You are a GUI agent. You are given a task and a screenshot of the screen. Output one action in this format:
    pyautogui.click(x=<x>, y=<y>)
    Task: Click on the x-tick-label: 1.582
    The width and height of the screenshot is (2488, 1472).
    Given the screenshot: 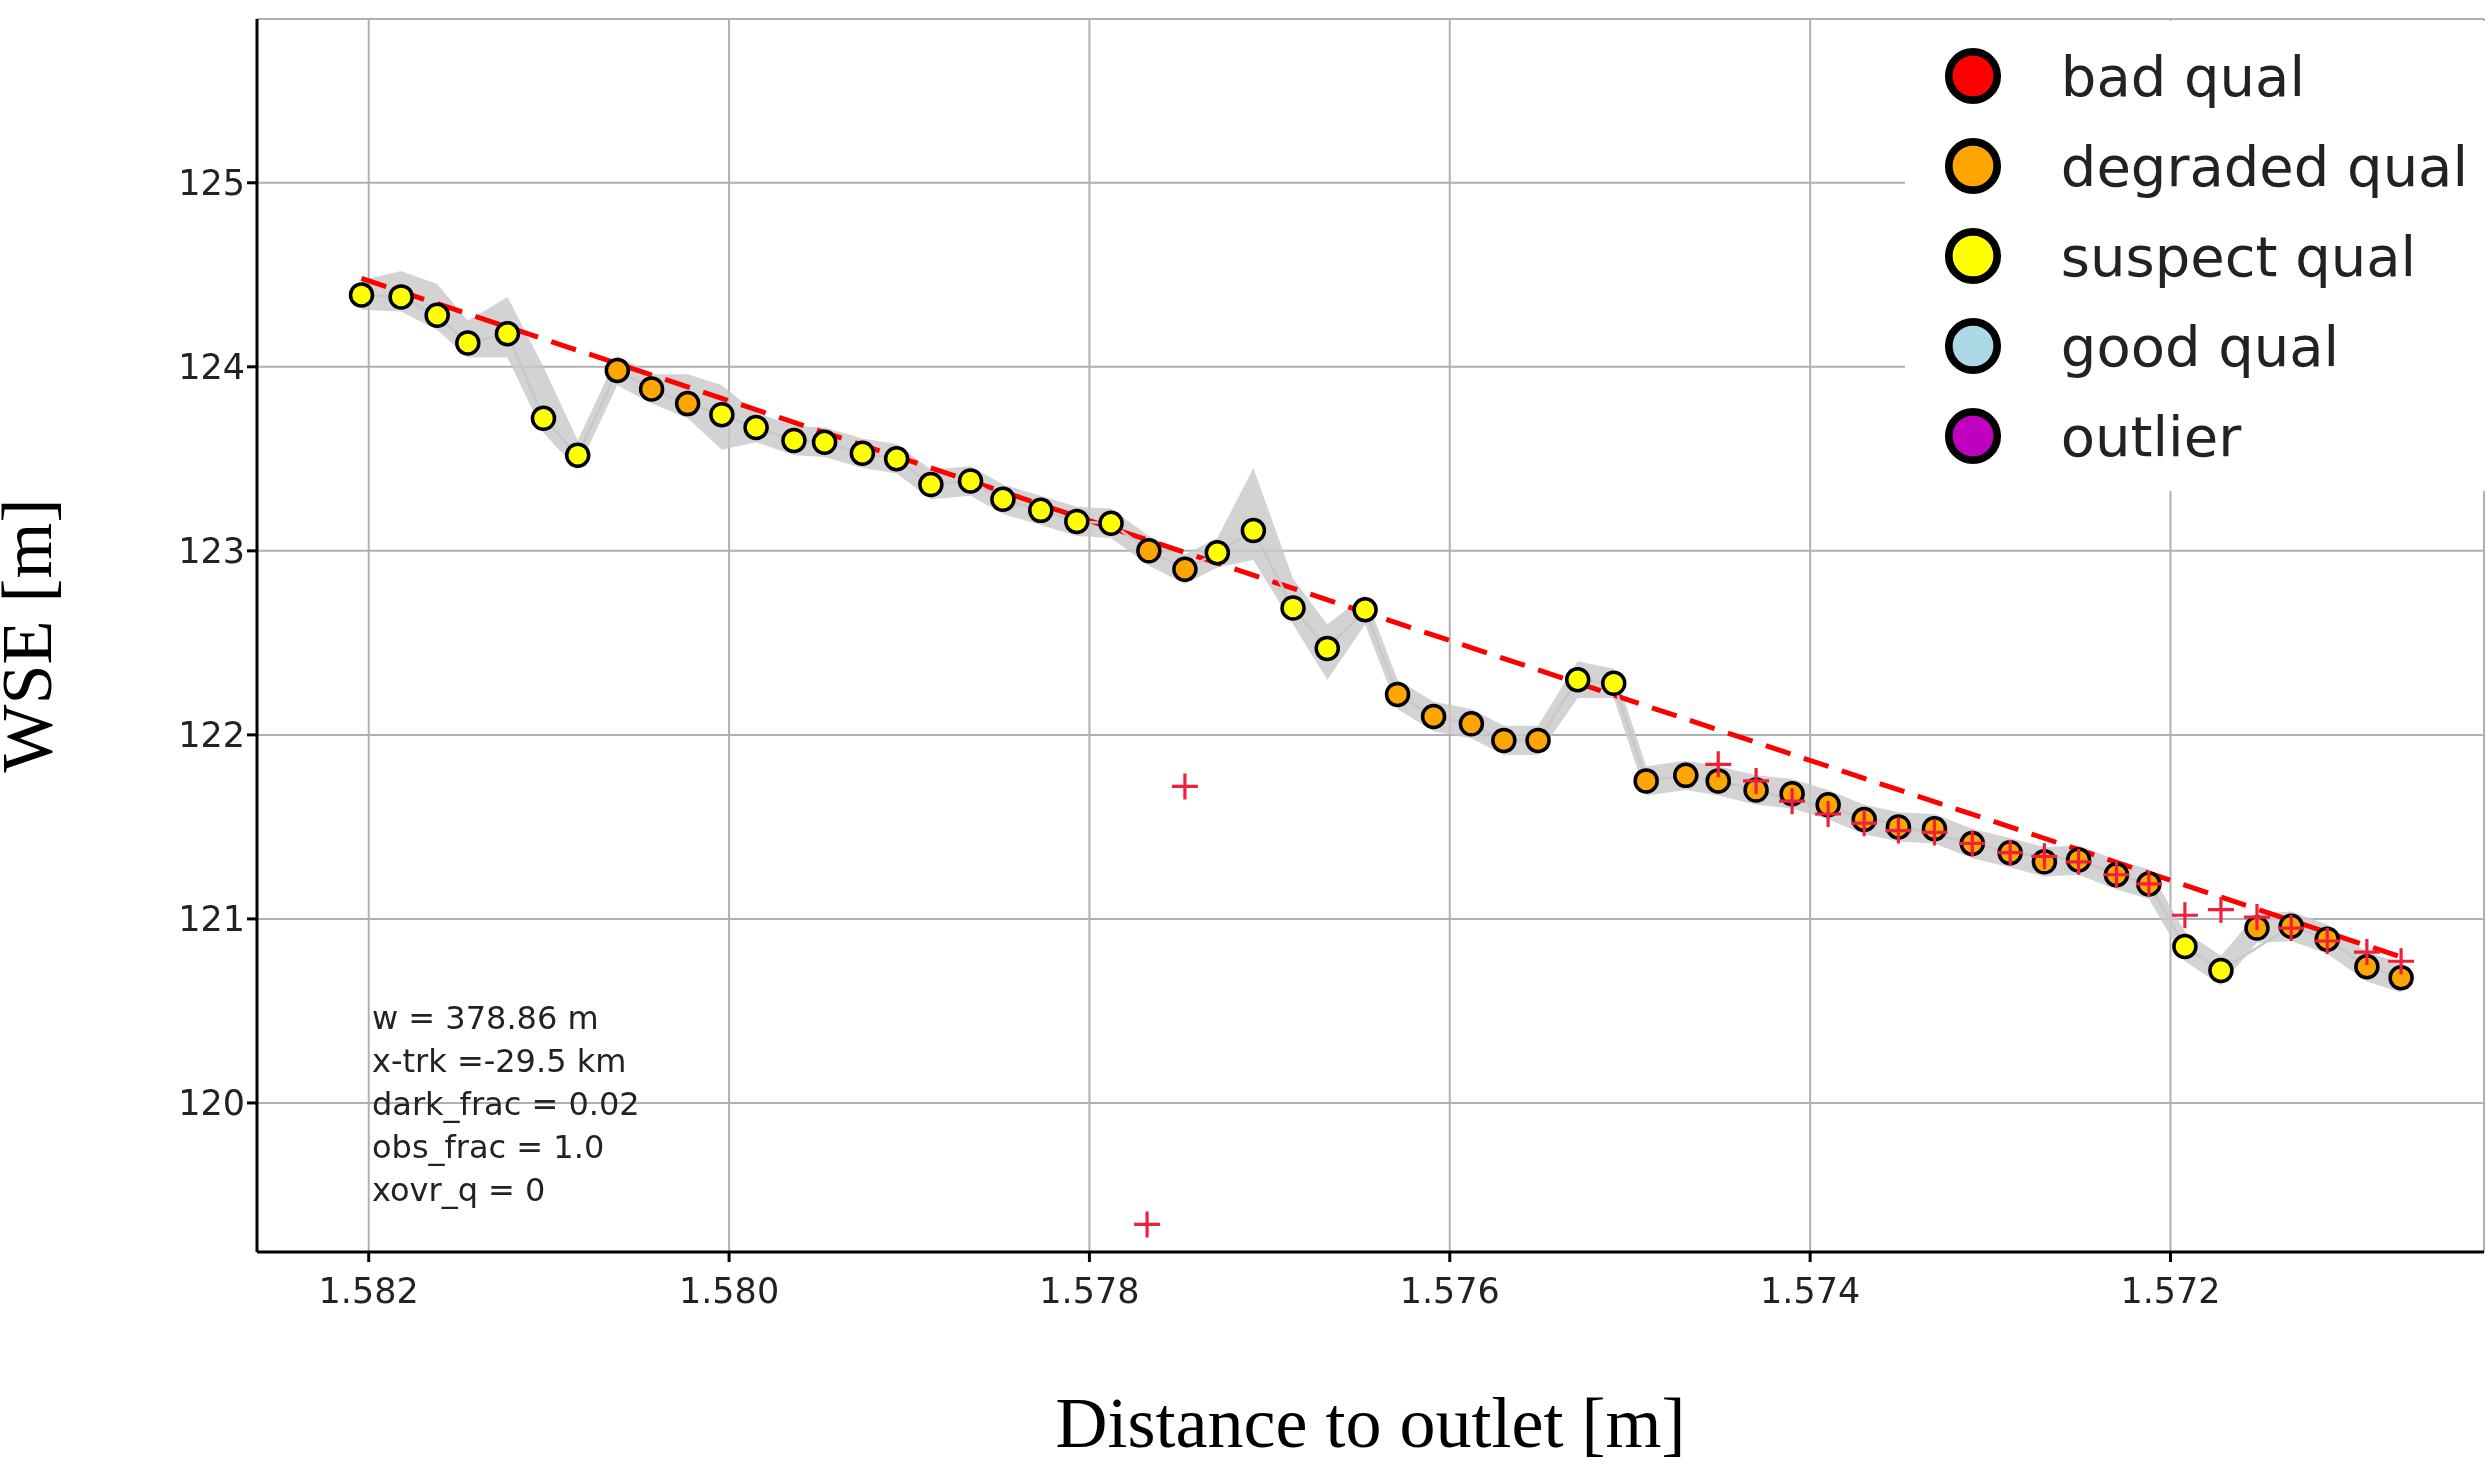 What is the action you would take?
    pyautogui.click(x=368, y=1290)
    